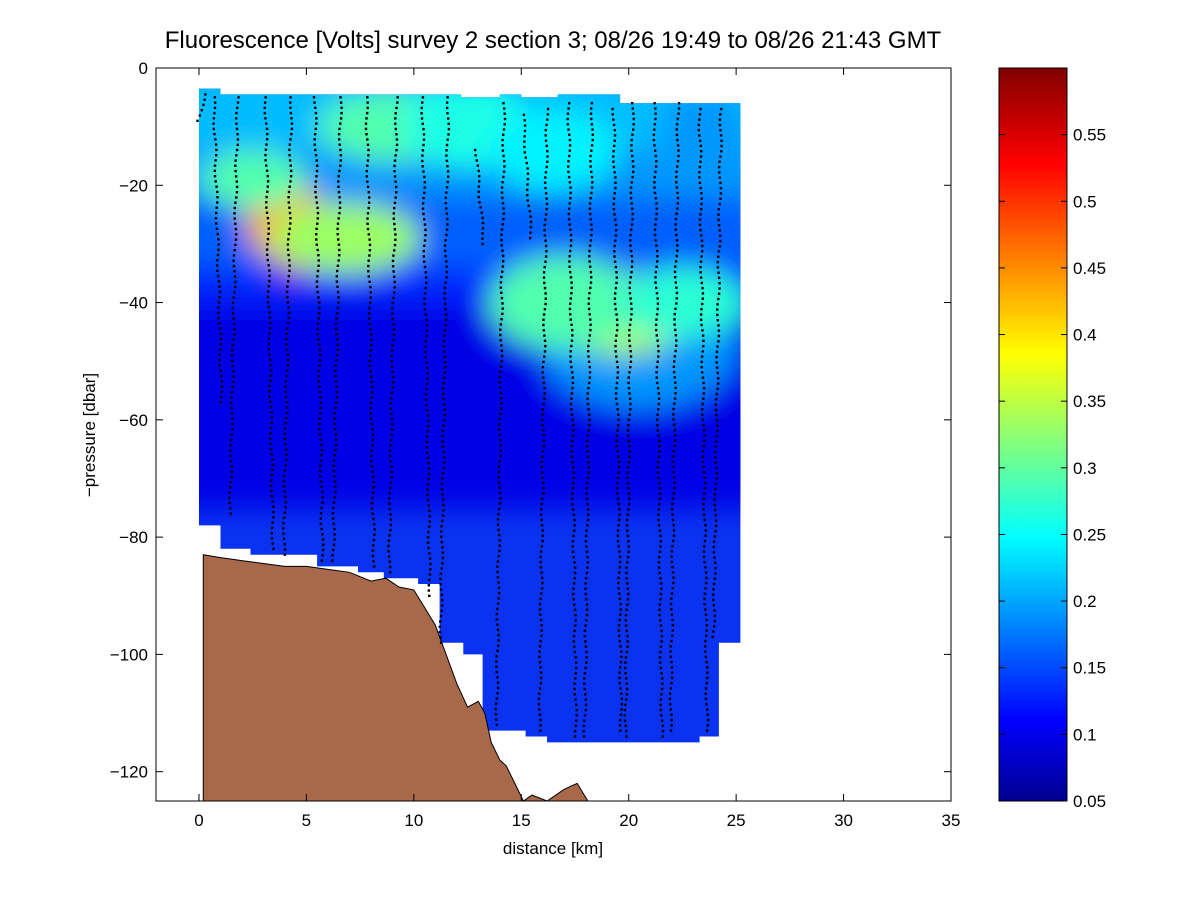 The width and height of the screenshot is (1201, 901). Describe the element at coordinates (553, 848) in the screenshot. I see `x-axis-label: distance [km]` at that location.